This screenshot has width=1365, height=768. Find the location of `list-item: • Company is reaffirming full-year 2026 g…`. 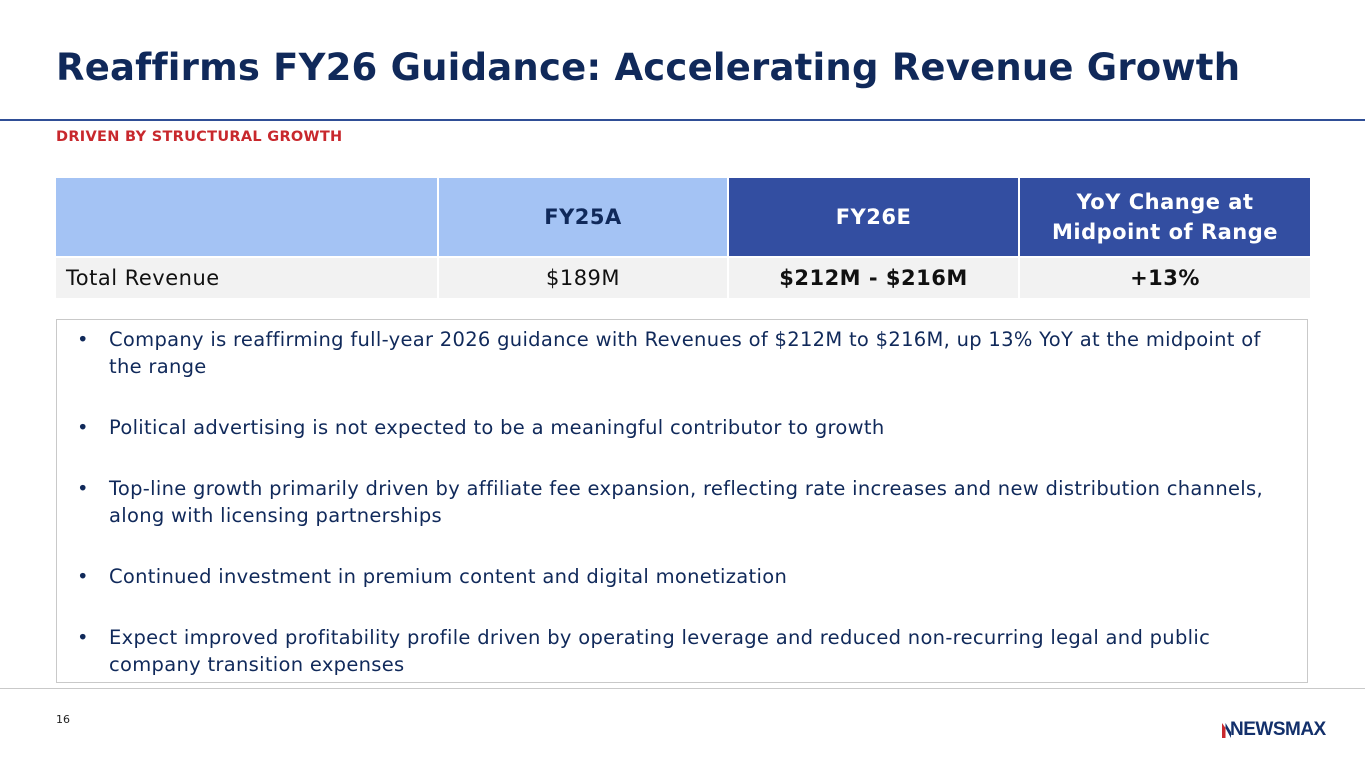

list-item: • Company is reaffirming full-year 2026 g… is located at coordinates (682, 353).